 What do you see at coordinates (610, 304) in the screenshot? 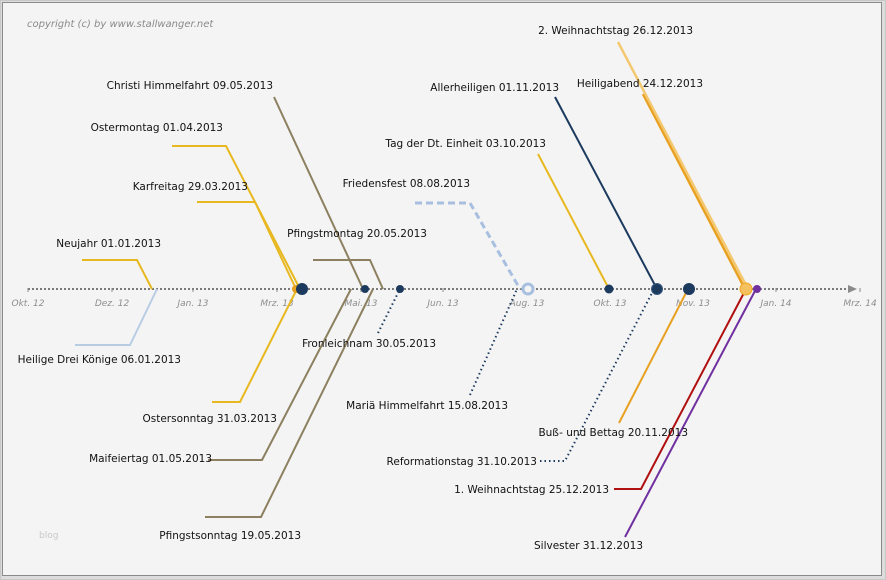
I see `tick-label: Okt. 13` at bounding box center [610, 304].